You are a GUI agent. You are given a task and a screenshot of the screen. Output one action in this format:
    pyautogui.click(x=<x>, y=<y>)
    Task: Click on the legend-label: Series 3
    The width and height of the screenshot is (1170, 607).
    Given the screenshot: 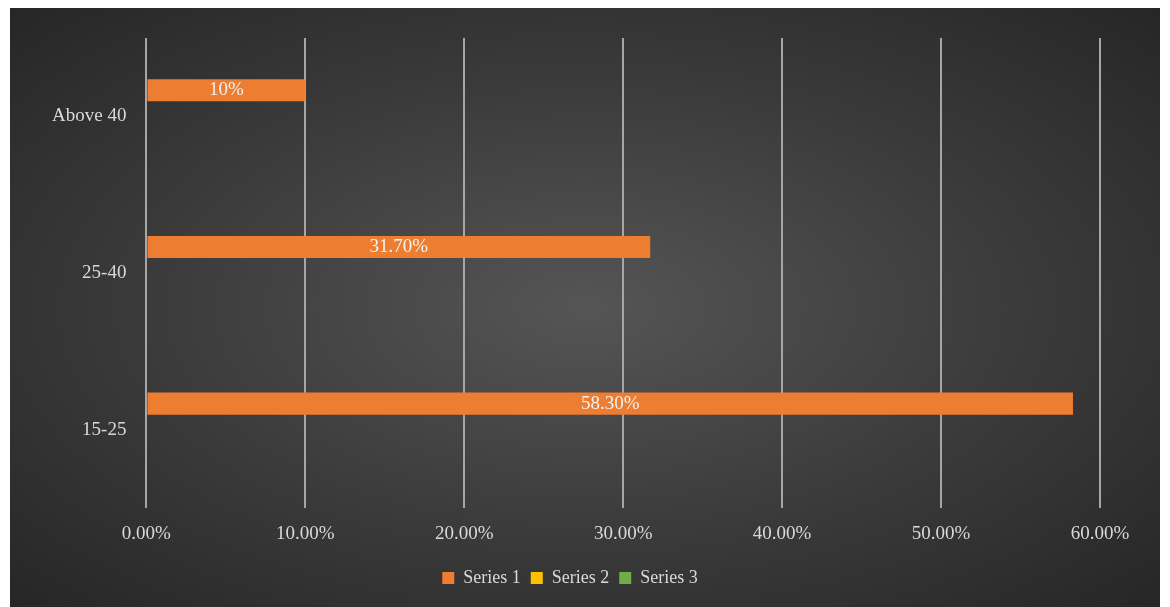 What is the action you would take?
    pyautogui.click(x=669, y=576)
    